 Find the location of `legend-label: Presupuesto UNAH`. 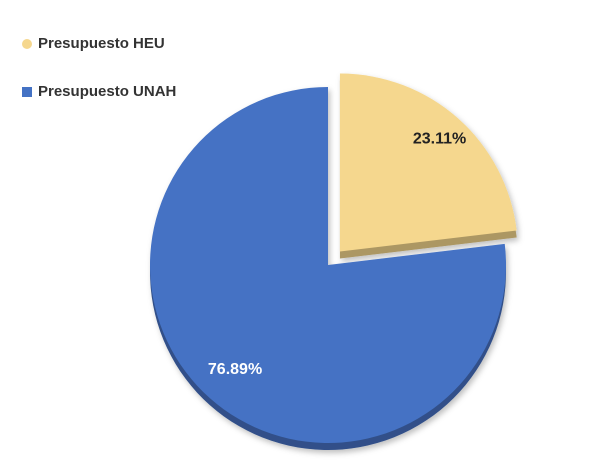

legend-label: Presupuesto UNAH is located at coordinates (107, 91).